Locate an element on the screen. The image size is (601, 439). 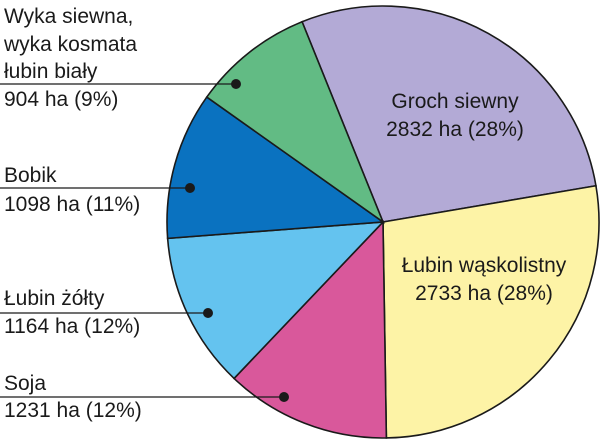
slice-label-2: Łubin wąskolistny is located at coordinates (484, 265).